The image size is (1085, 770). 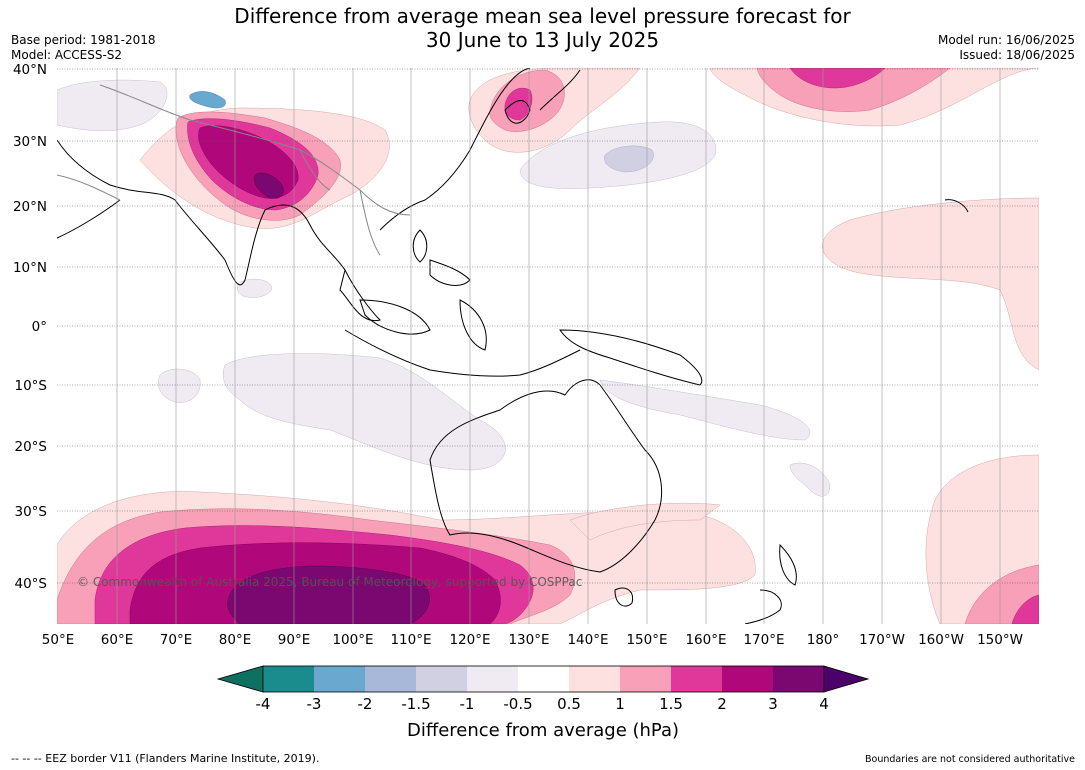 What do you see at coordinates (837, 78) in the screenshot?
I see `anomaly-region-1.5-north-edge` at bounding box center [837, 78].